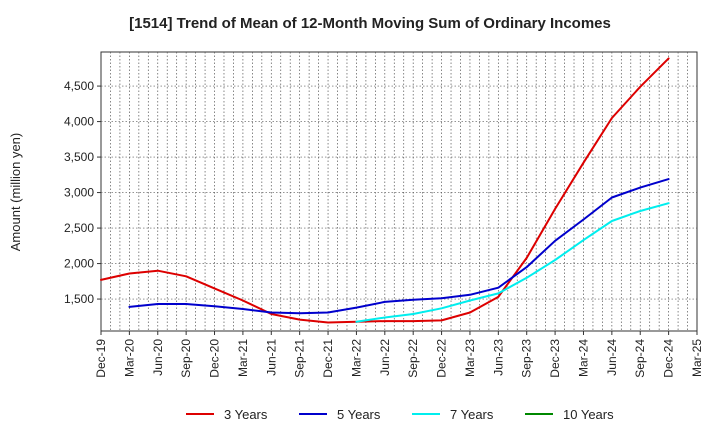 This screenshot has width=720, height=440. I want to click on x-tick-label: Sep-23, so click(527, 358).